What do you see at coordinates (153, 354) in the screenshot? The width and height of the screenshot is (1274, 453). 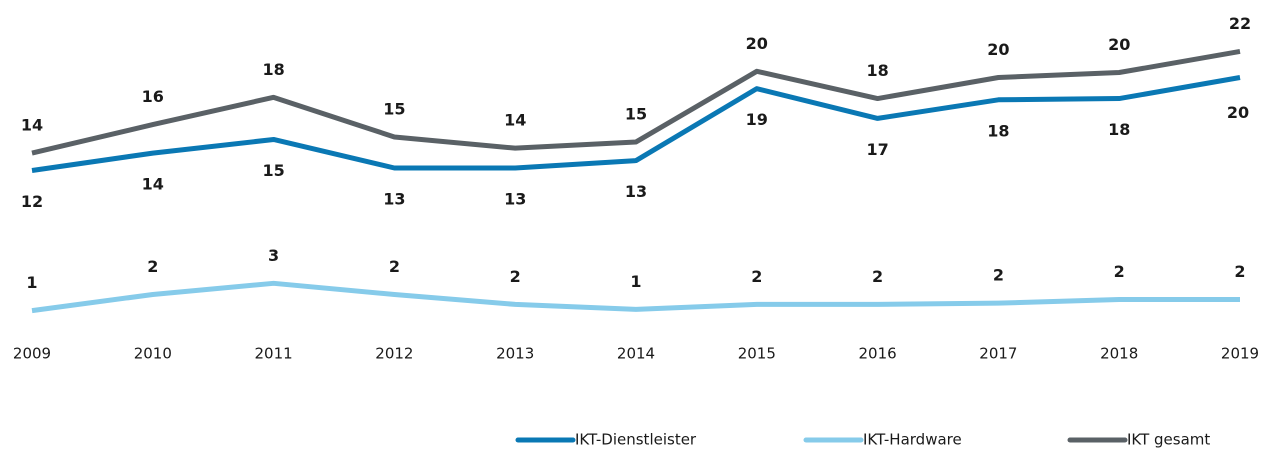 I see `x-tick-label: 2010` at bounding box center [153, 354].